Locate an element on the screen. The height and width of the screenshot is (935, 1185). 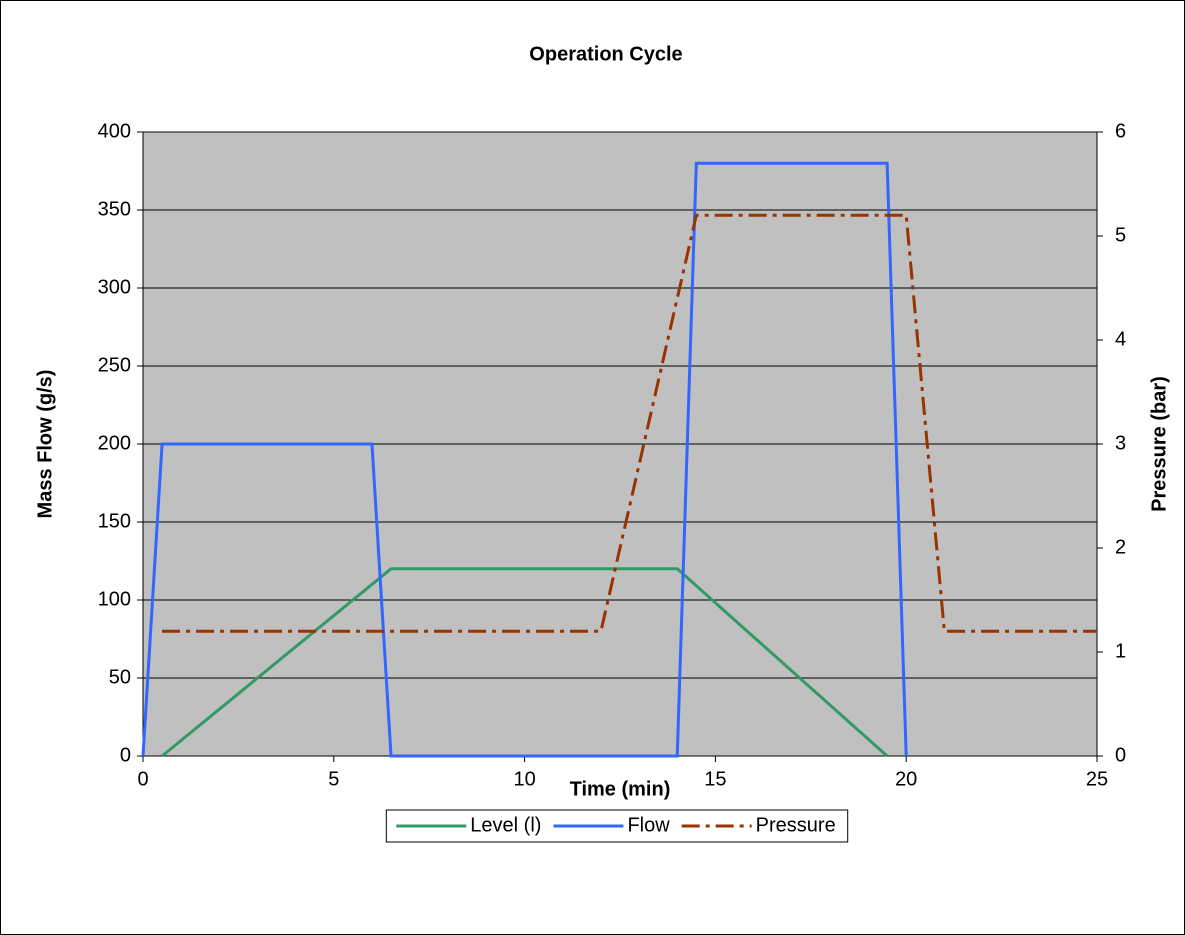
y2-tick-label: 3 is located at coordinates (1120, 443).